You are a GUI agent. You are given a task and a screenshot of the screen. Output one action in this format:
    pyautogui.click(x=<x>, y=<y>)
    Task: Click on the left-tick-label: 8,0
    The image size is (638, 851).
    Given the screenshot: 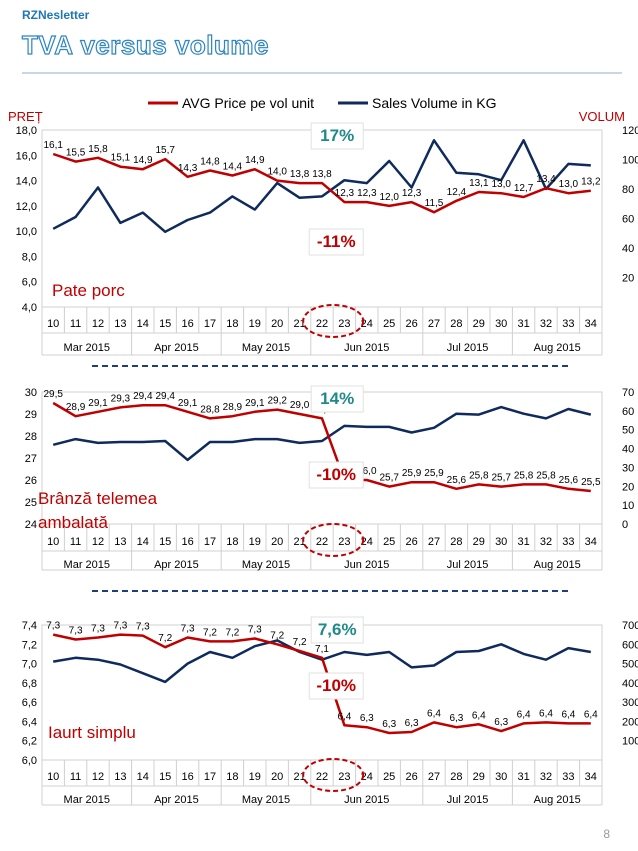 What is the action you would take?
    pyautogui.click(x=29, y=257)
    